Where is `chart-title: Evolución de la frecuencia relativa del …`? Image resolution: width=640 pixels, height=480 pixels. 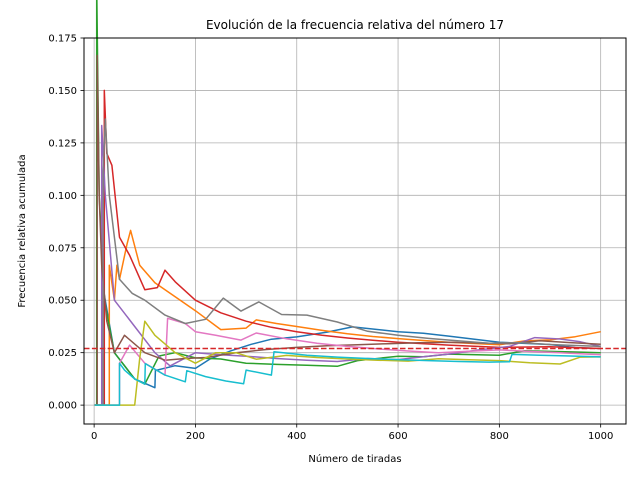 chart-title: Evolución de la frecuencia relativa del … is located at coordinates (355, 25).